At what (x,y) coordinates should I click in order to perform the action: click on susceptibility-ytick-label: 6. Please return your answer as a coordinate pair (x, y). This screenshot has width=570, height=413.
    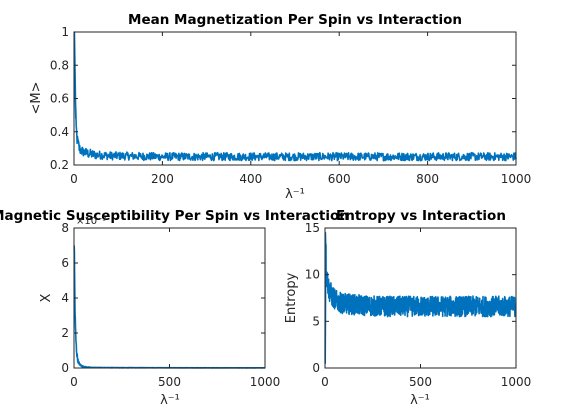
    Looking at the image, I should click on (65, 263).